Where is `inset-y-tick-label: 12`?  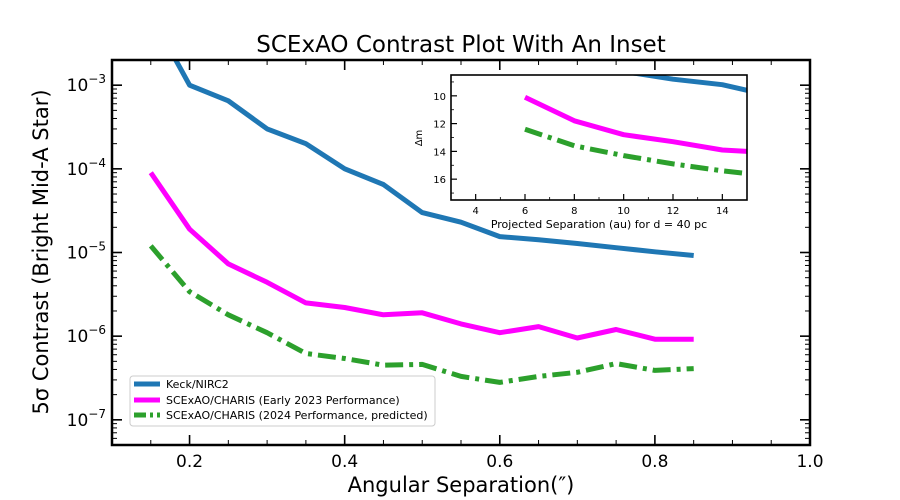 inset-y-tick-label: 12 is located at coordinates (439, 125).